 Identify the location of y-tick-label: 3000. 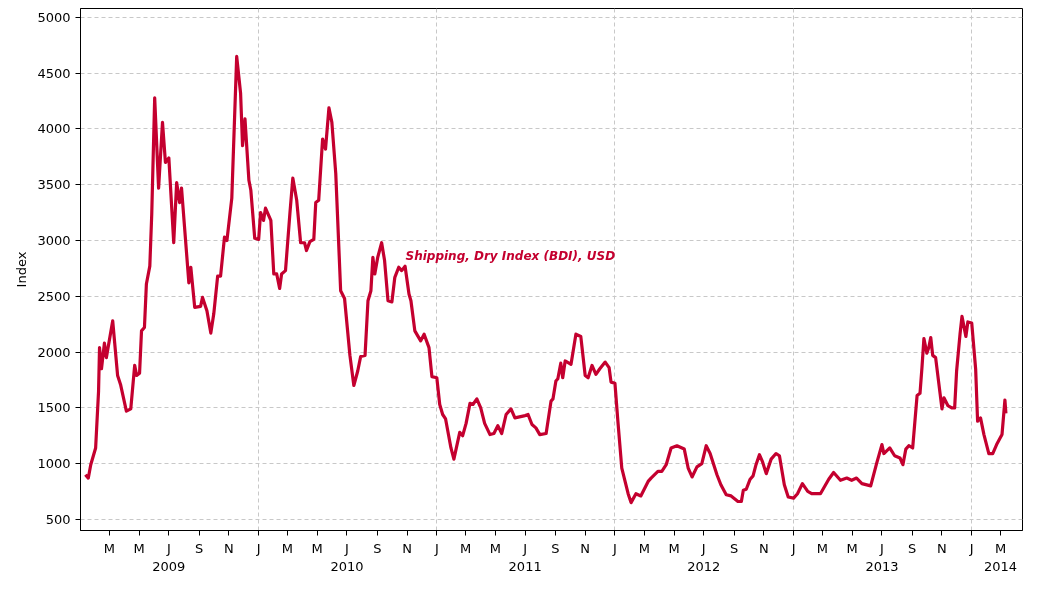
(54, 240).